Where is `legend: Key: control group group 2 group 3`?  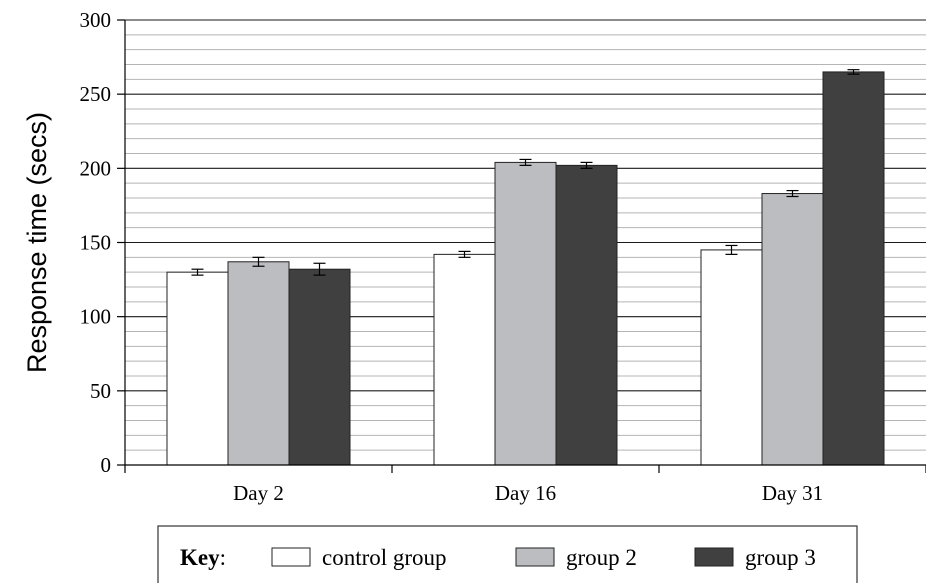 legend: Key: control group group 2 group 3 is located at coordinates (507, 554).